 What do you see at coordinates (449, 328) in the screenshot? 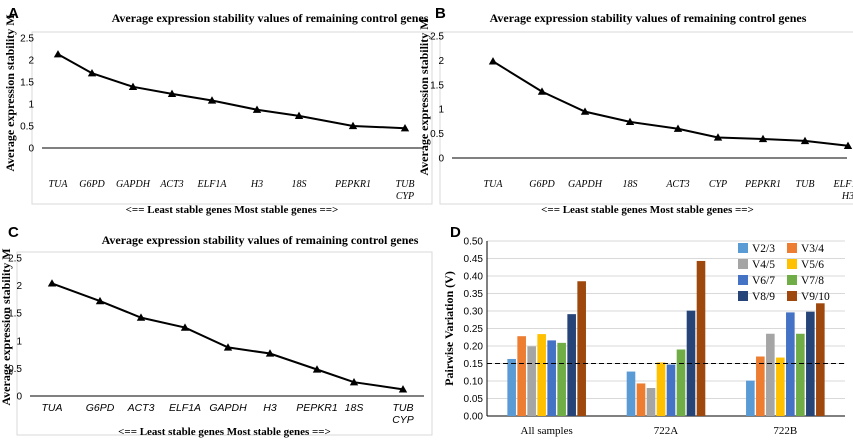
I see `y-axis-label: Pairwise Variation (V)` at bounding box center [449, 328].